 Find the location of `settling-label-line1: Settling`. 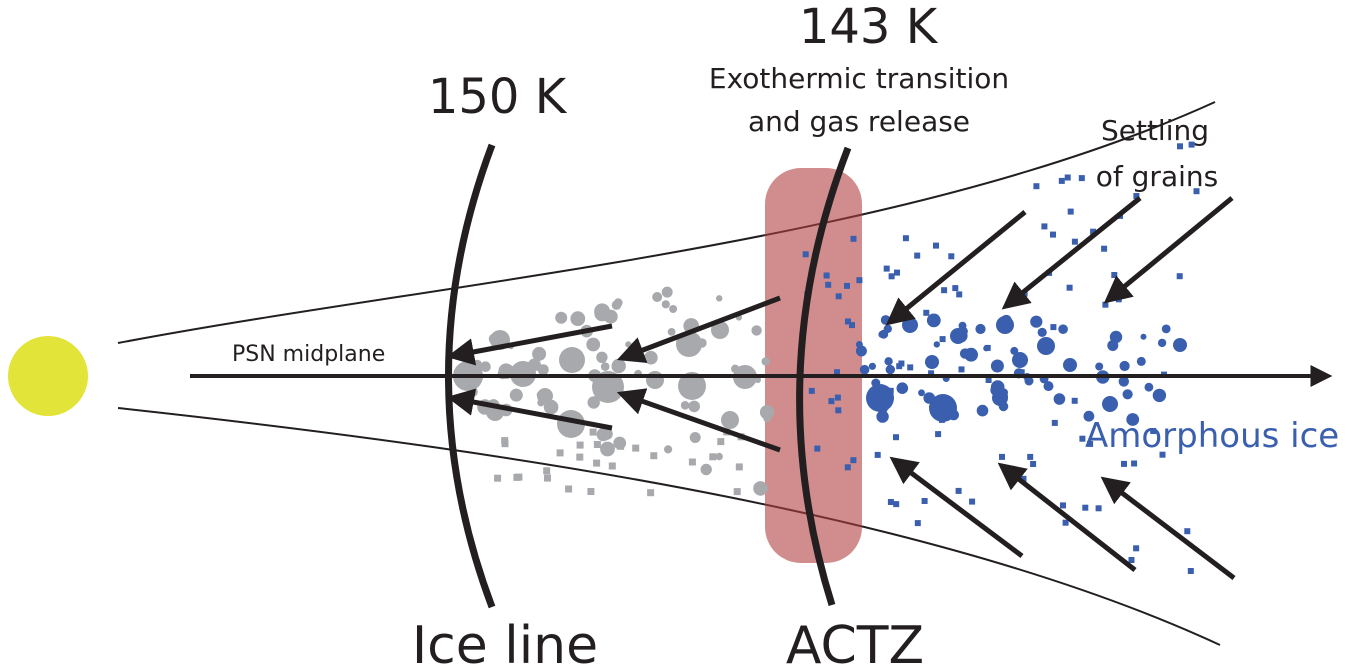

settling-label-line1: Settling is located at coordinates (1155, 130).